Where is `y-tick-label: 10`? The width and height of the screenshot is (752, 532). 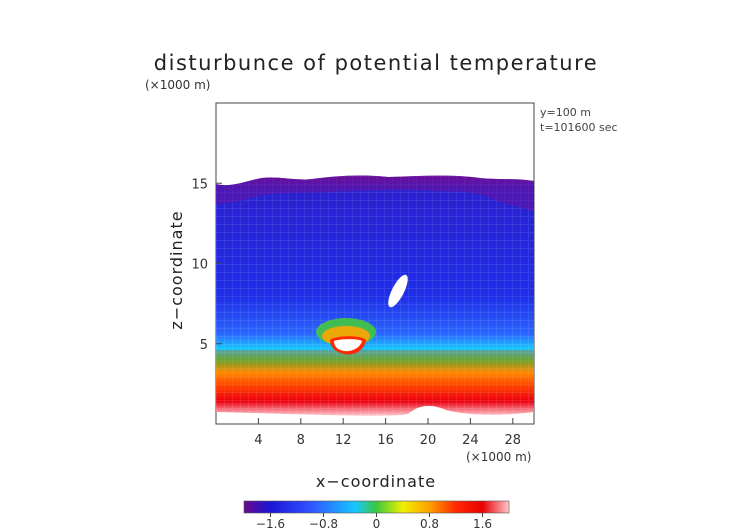
y-tick-label: 10 is located at coordinates (199, 265).